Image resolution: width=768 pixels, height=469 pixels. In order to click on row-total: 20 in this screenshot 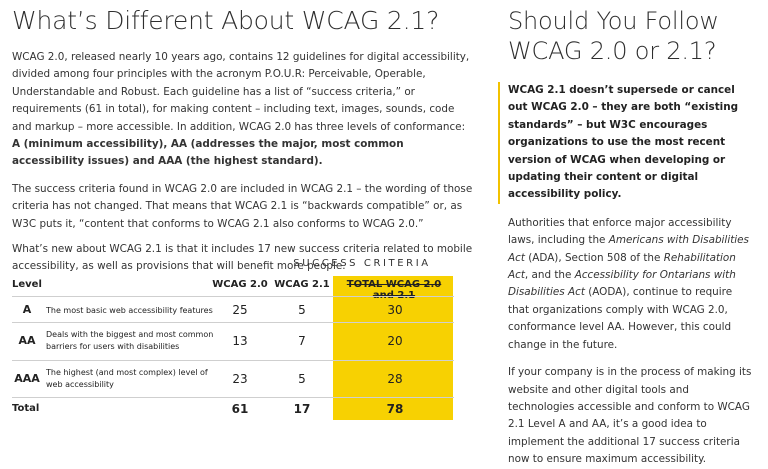, I will do `click(395, 341)`.